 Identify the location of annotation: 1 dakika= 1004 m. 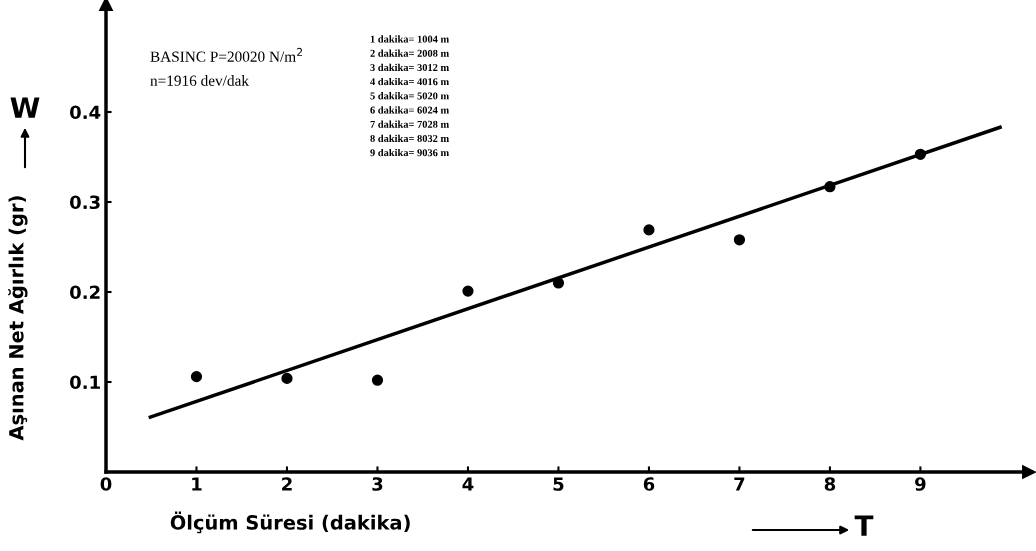
(409, 39).